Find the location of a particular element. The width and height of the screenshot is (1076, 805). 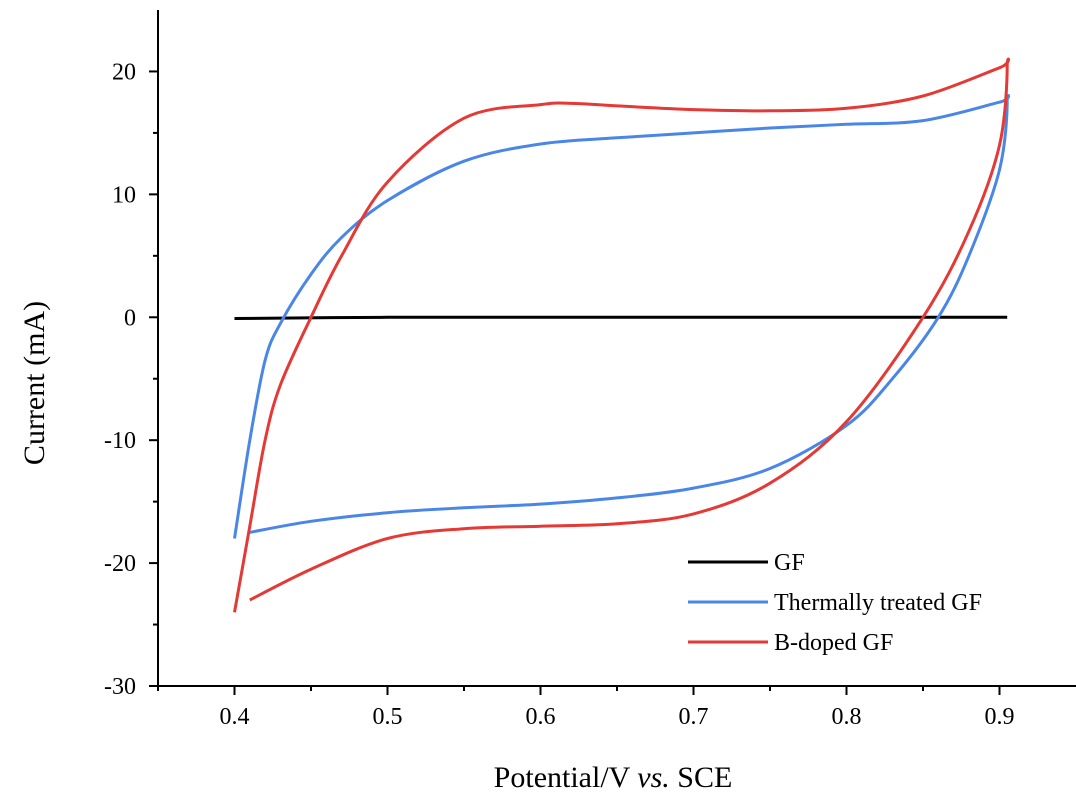

y-tick-label: 20 is located at coordinates (124, 72).